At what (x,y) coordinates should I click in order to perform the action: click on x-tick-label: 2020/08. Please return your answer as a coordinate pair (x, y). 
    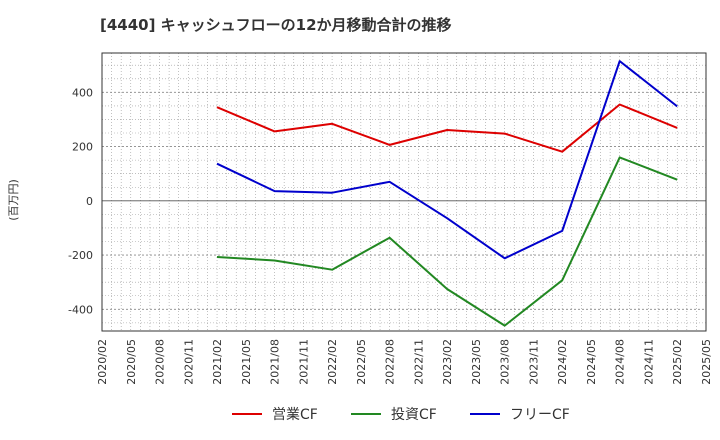
    Looking at the image, I should click on (160, 362).